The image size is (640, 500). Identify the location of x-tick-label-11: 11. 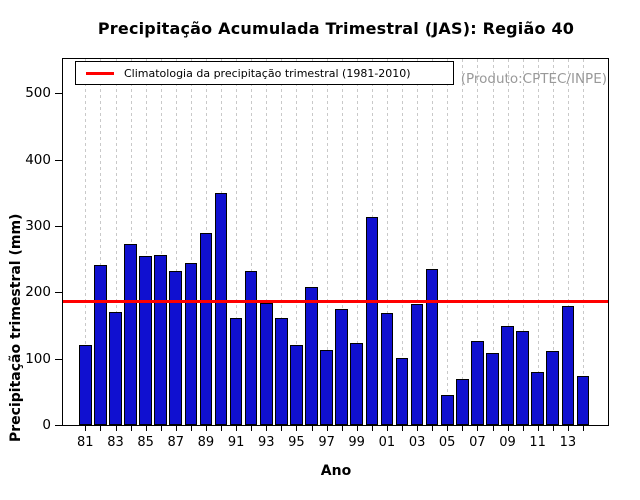
(537, 442).